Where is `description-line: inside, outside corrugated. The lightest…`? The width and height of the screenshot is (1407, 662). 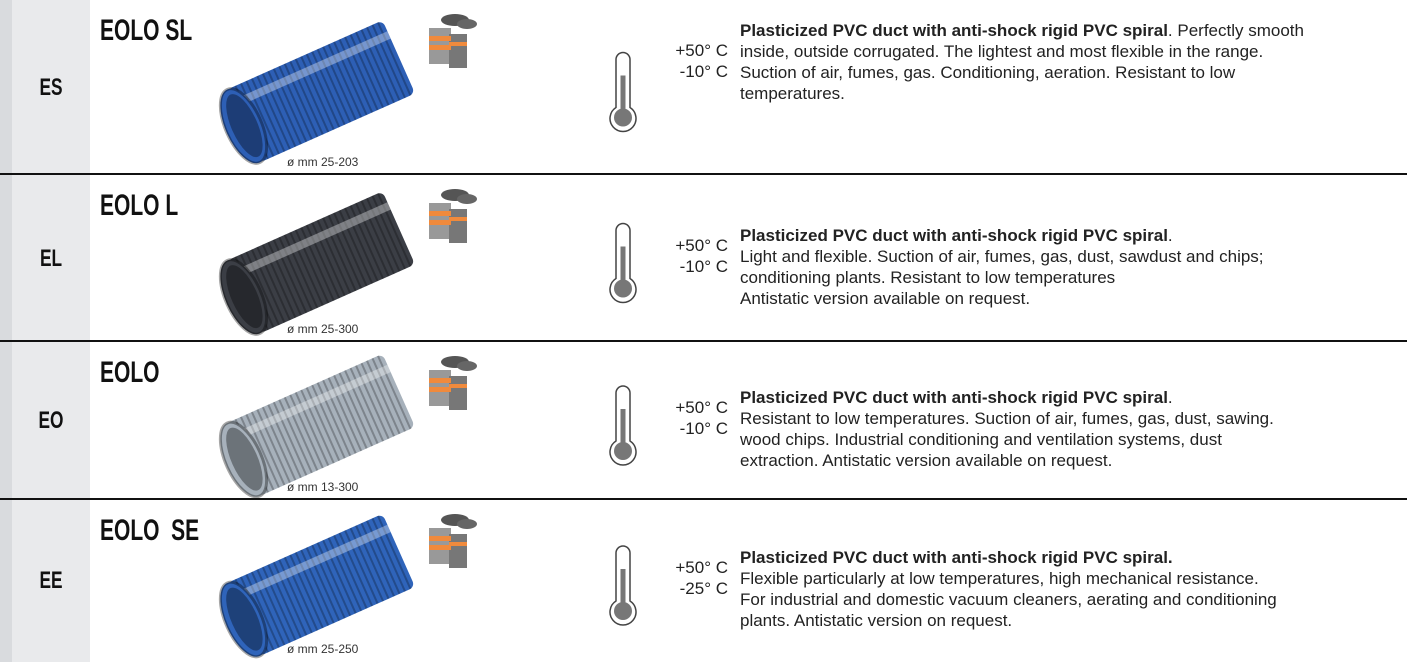 description-line: inside, outside corrugated. The lightest… is located at coordinates (1002, 51).